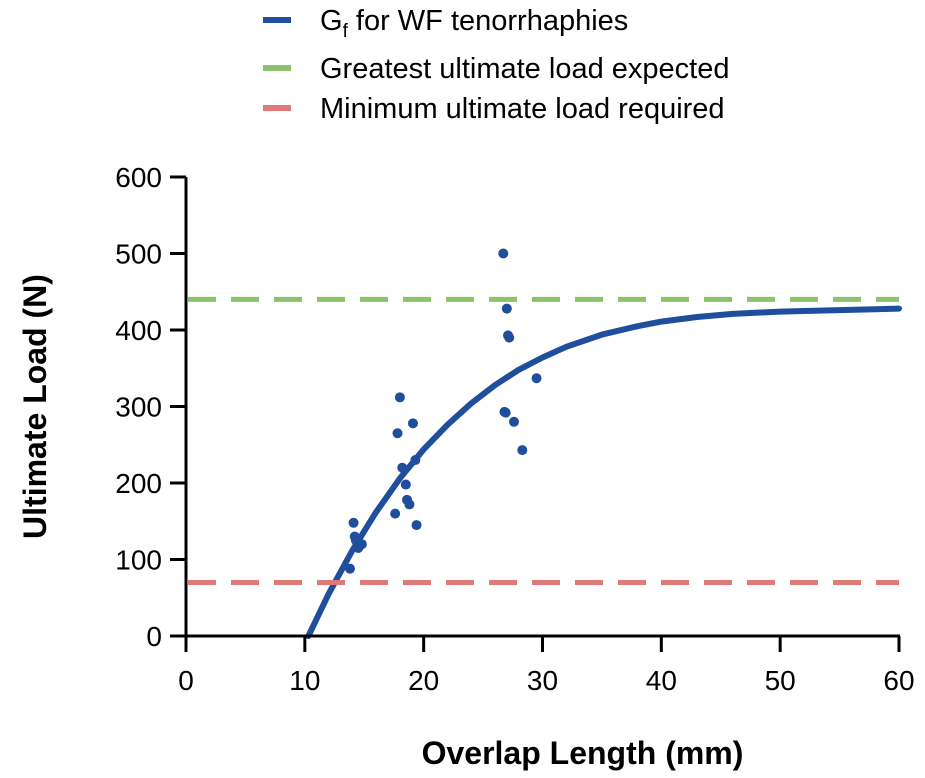  I want to click on y-tick-label: 500, so click(138, 254).